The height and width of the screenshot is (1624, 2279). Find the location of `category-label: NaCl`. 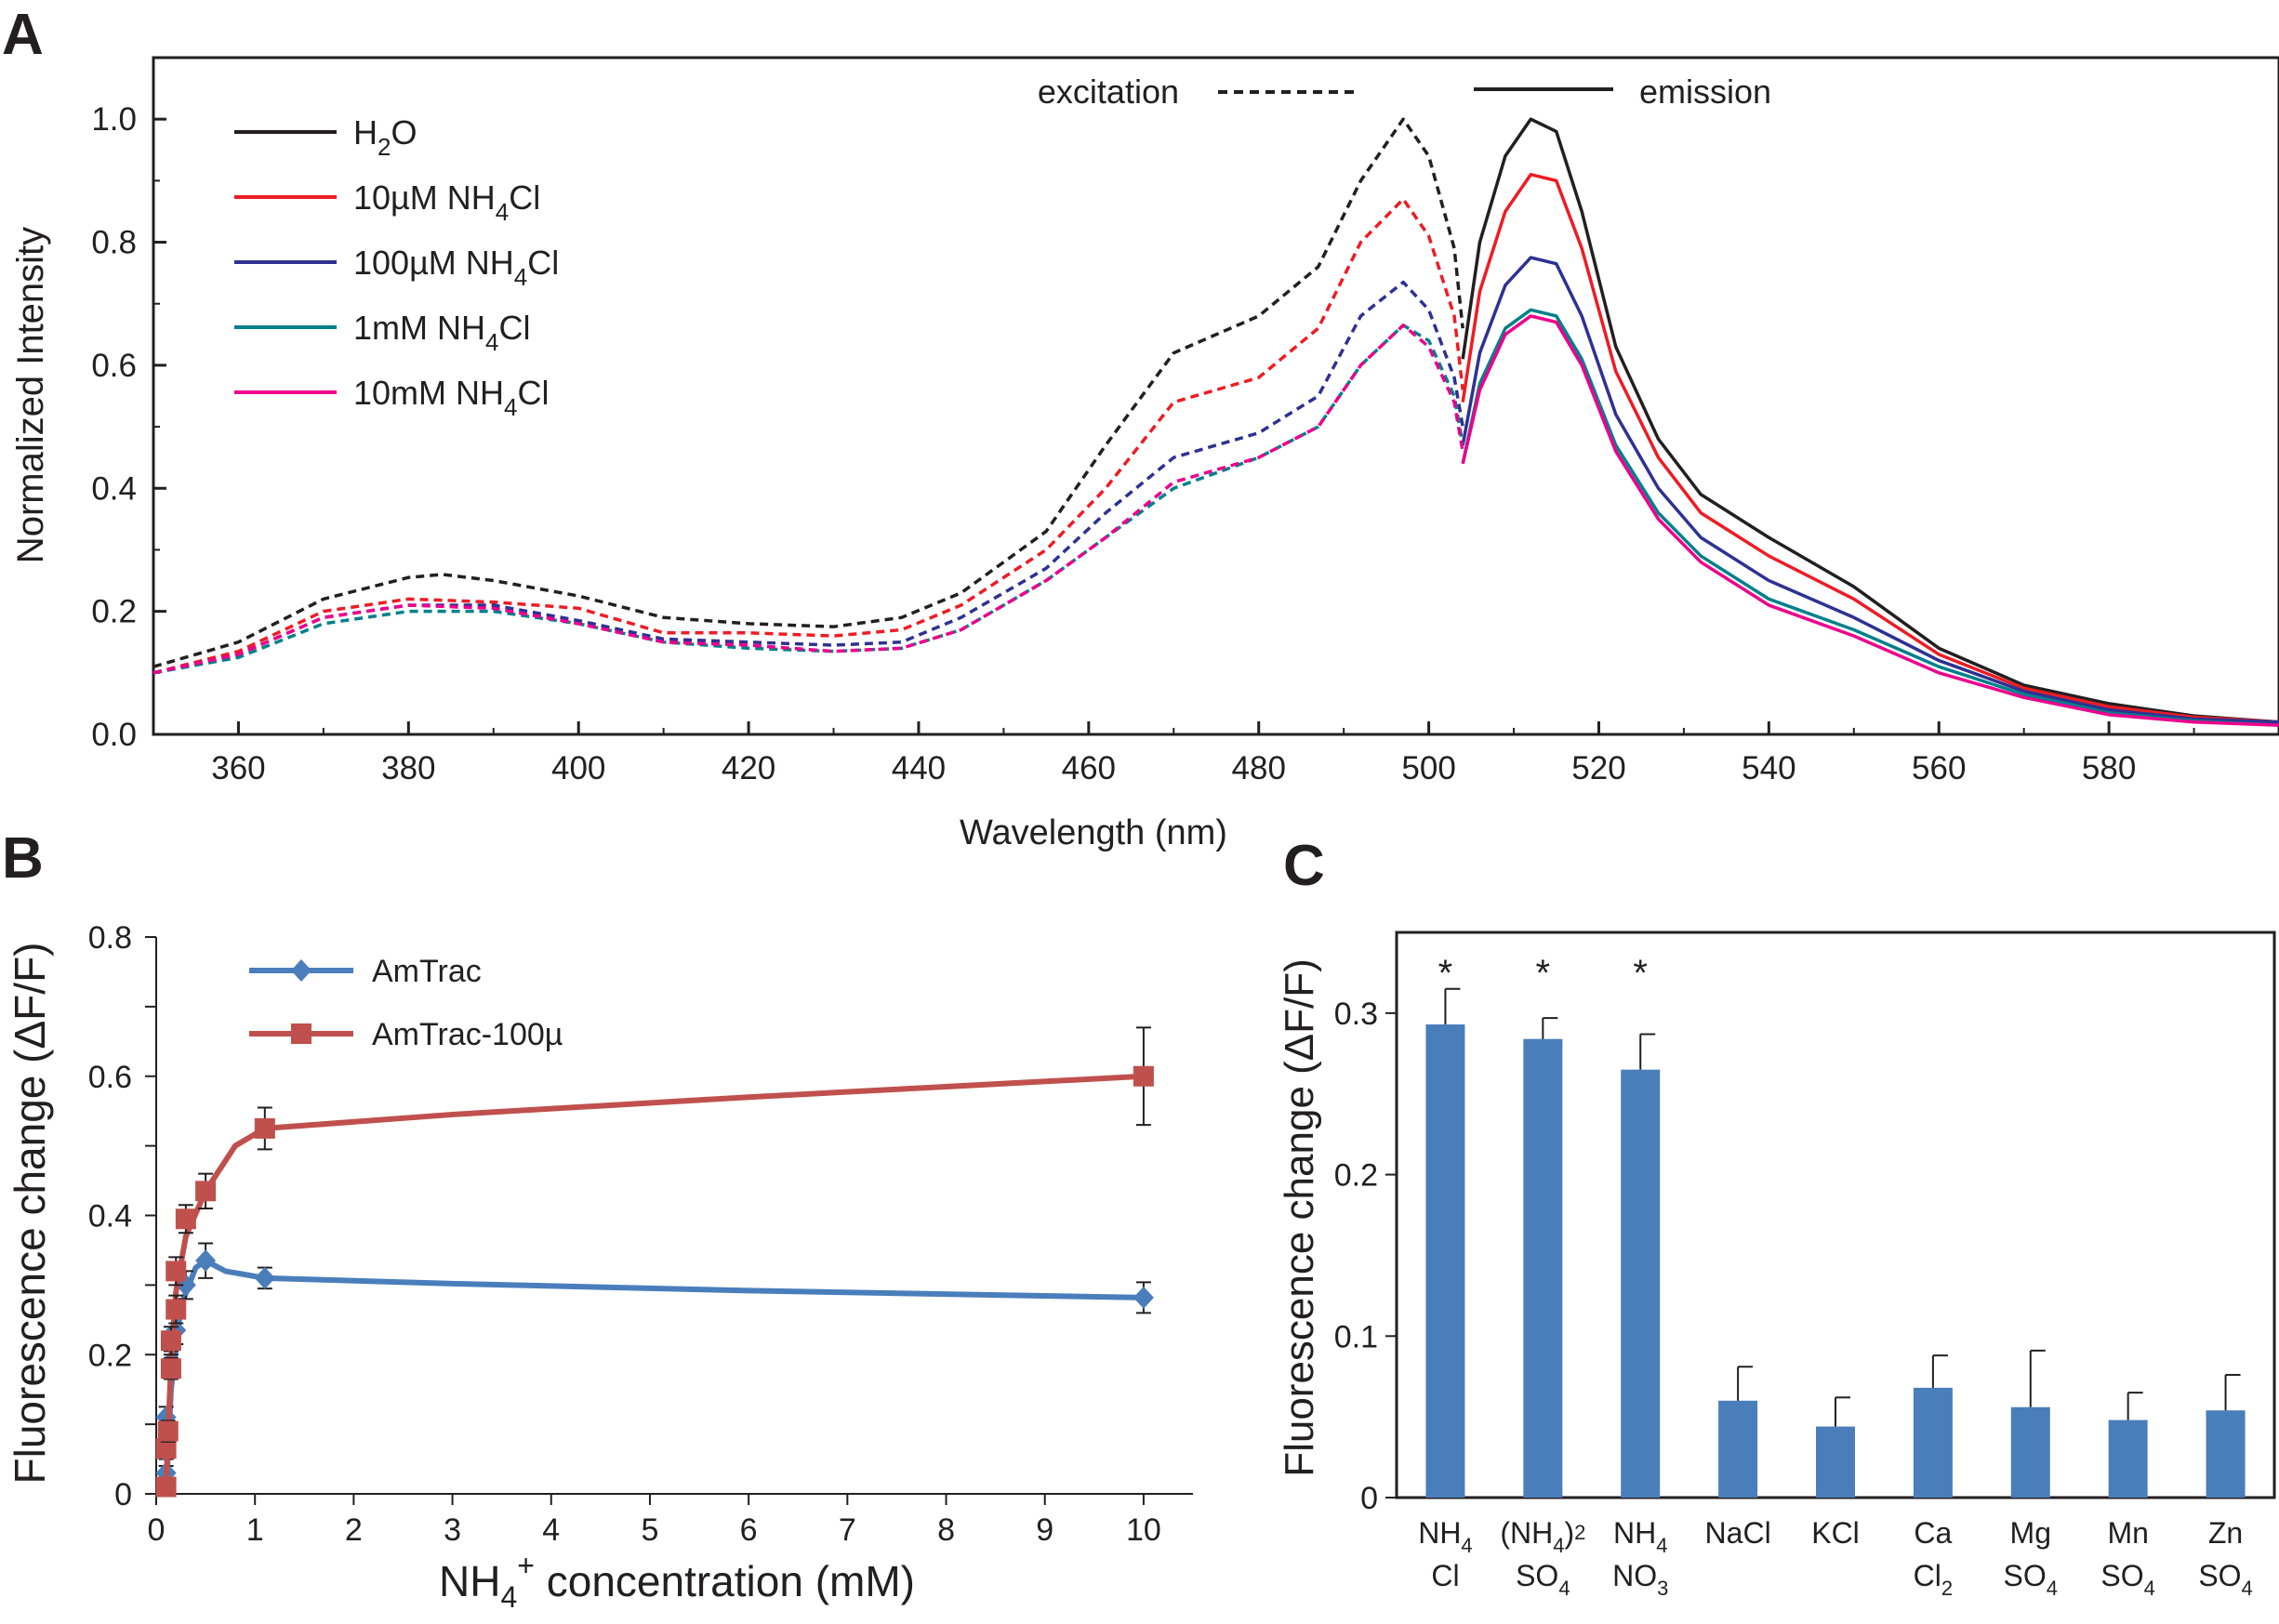

category-label: NaCl is located at coordinates (1738, 1533).